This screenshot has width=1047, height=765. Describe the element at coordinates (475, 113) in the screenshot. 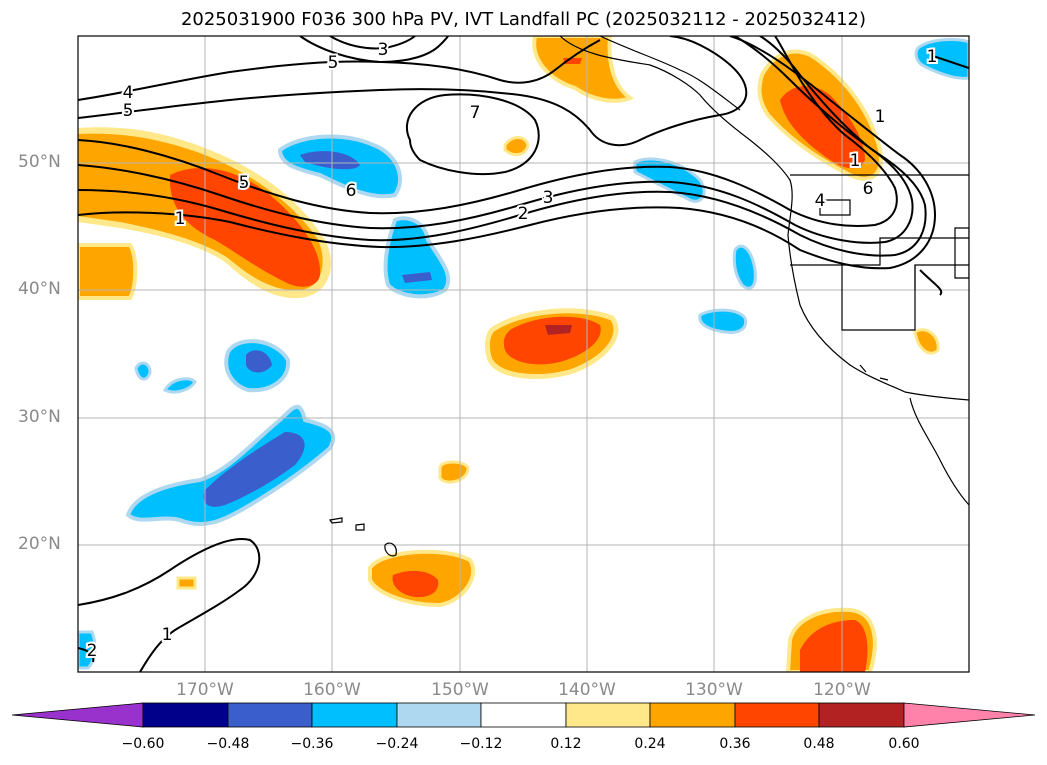

I see `contour-label: 7` at that location.